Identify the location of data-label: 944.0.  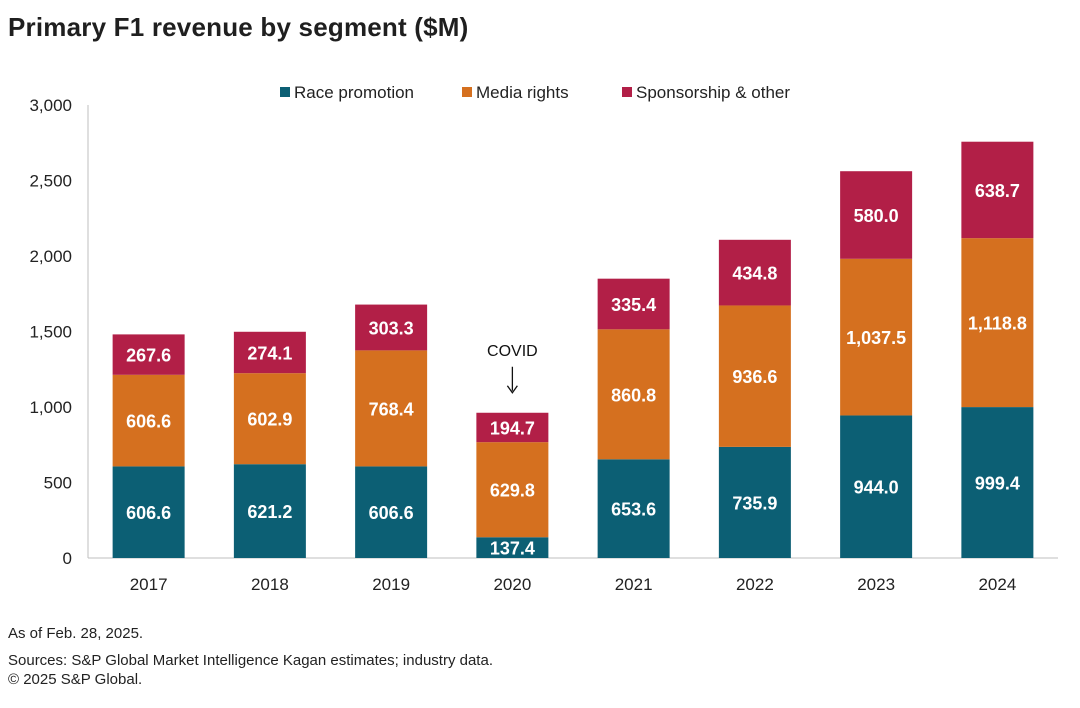
(876, 488).